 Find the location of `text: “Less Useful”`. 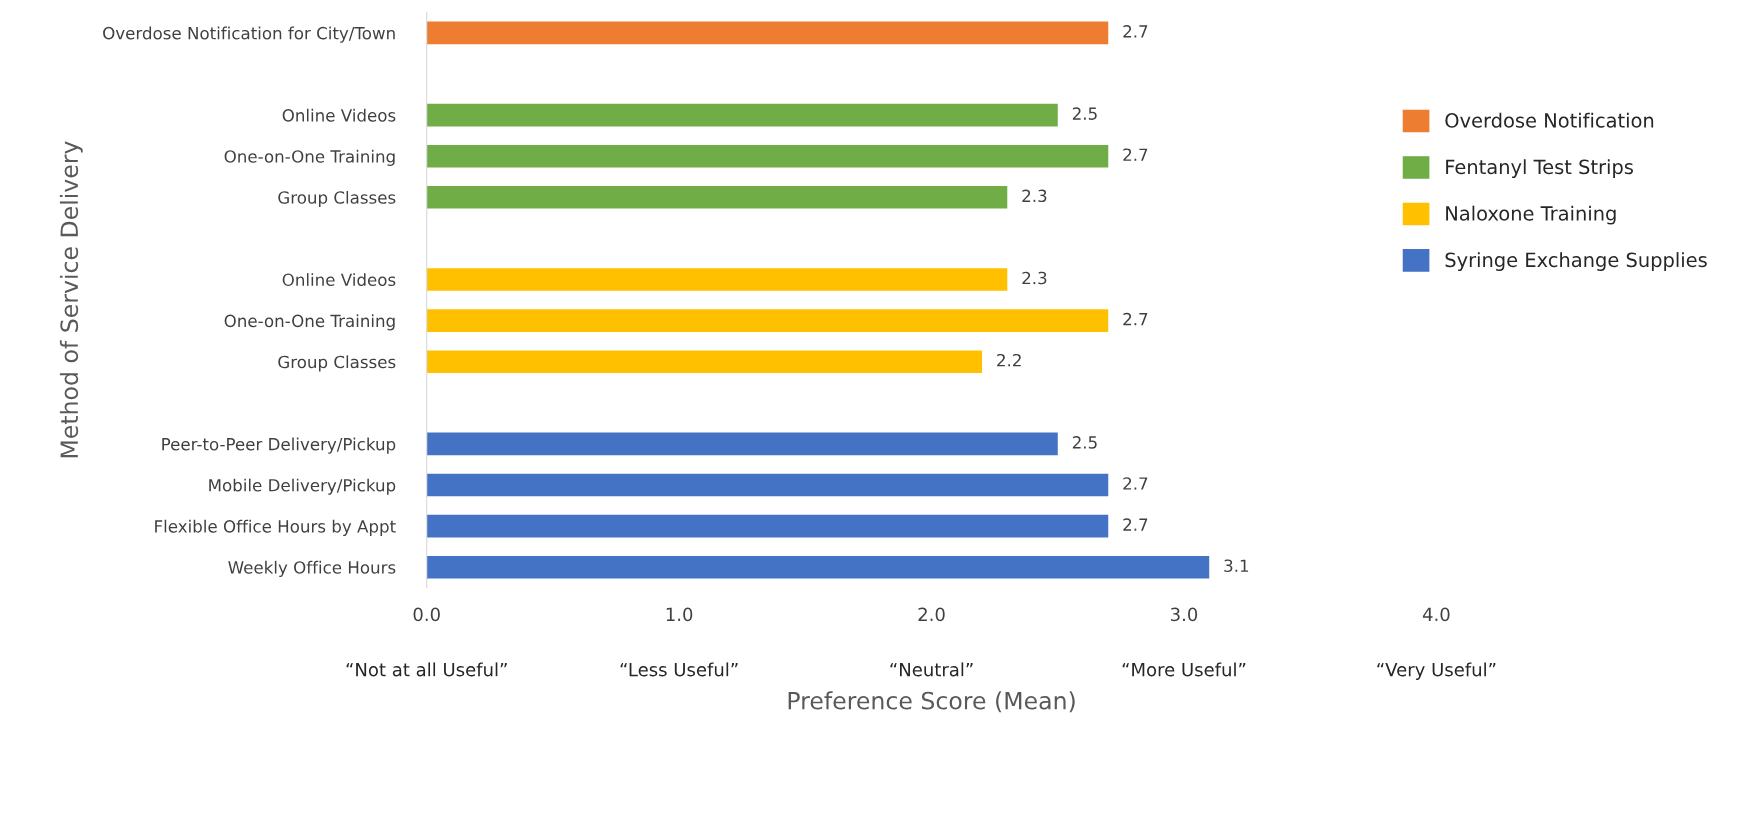

text: “Less Useful” is located at coordinates (679, 669).